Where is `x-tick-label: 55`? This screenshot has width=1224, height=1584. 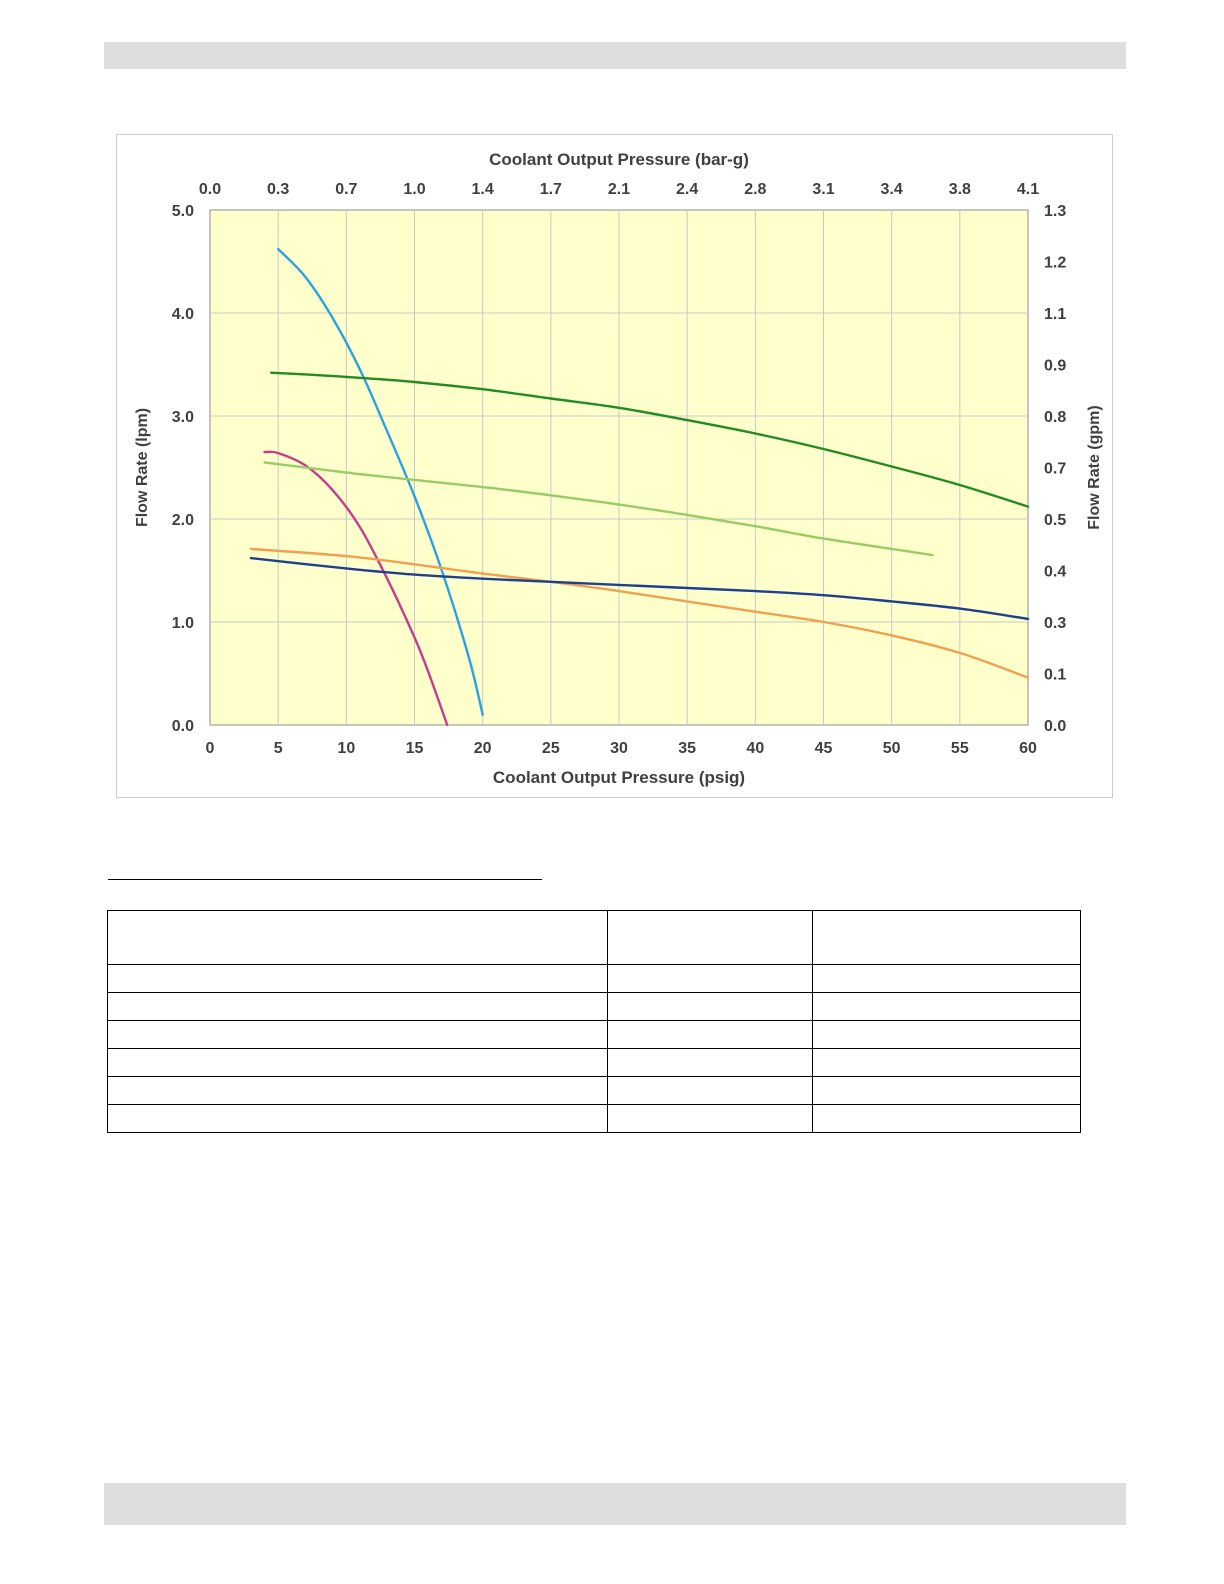
x-tick-label: 55 is located at coordinates (960, 748).